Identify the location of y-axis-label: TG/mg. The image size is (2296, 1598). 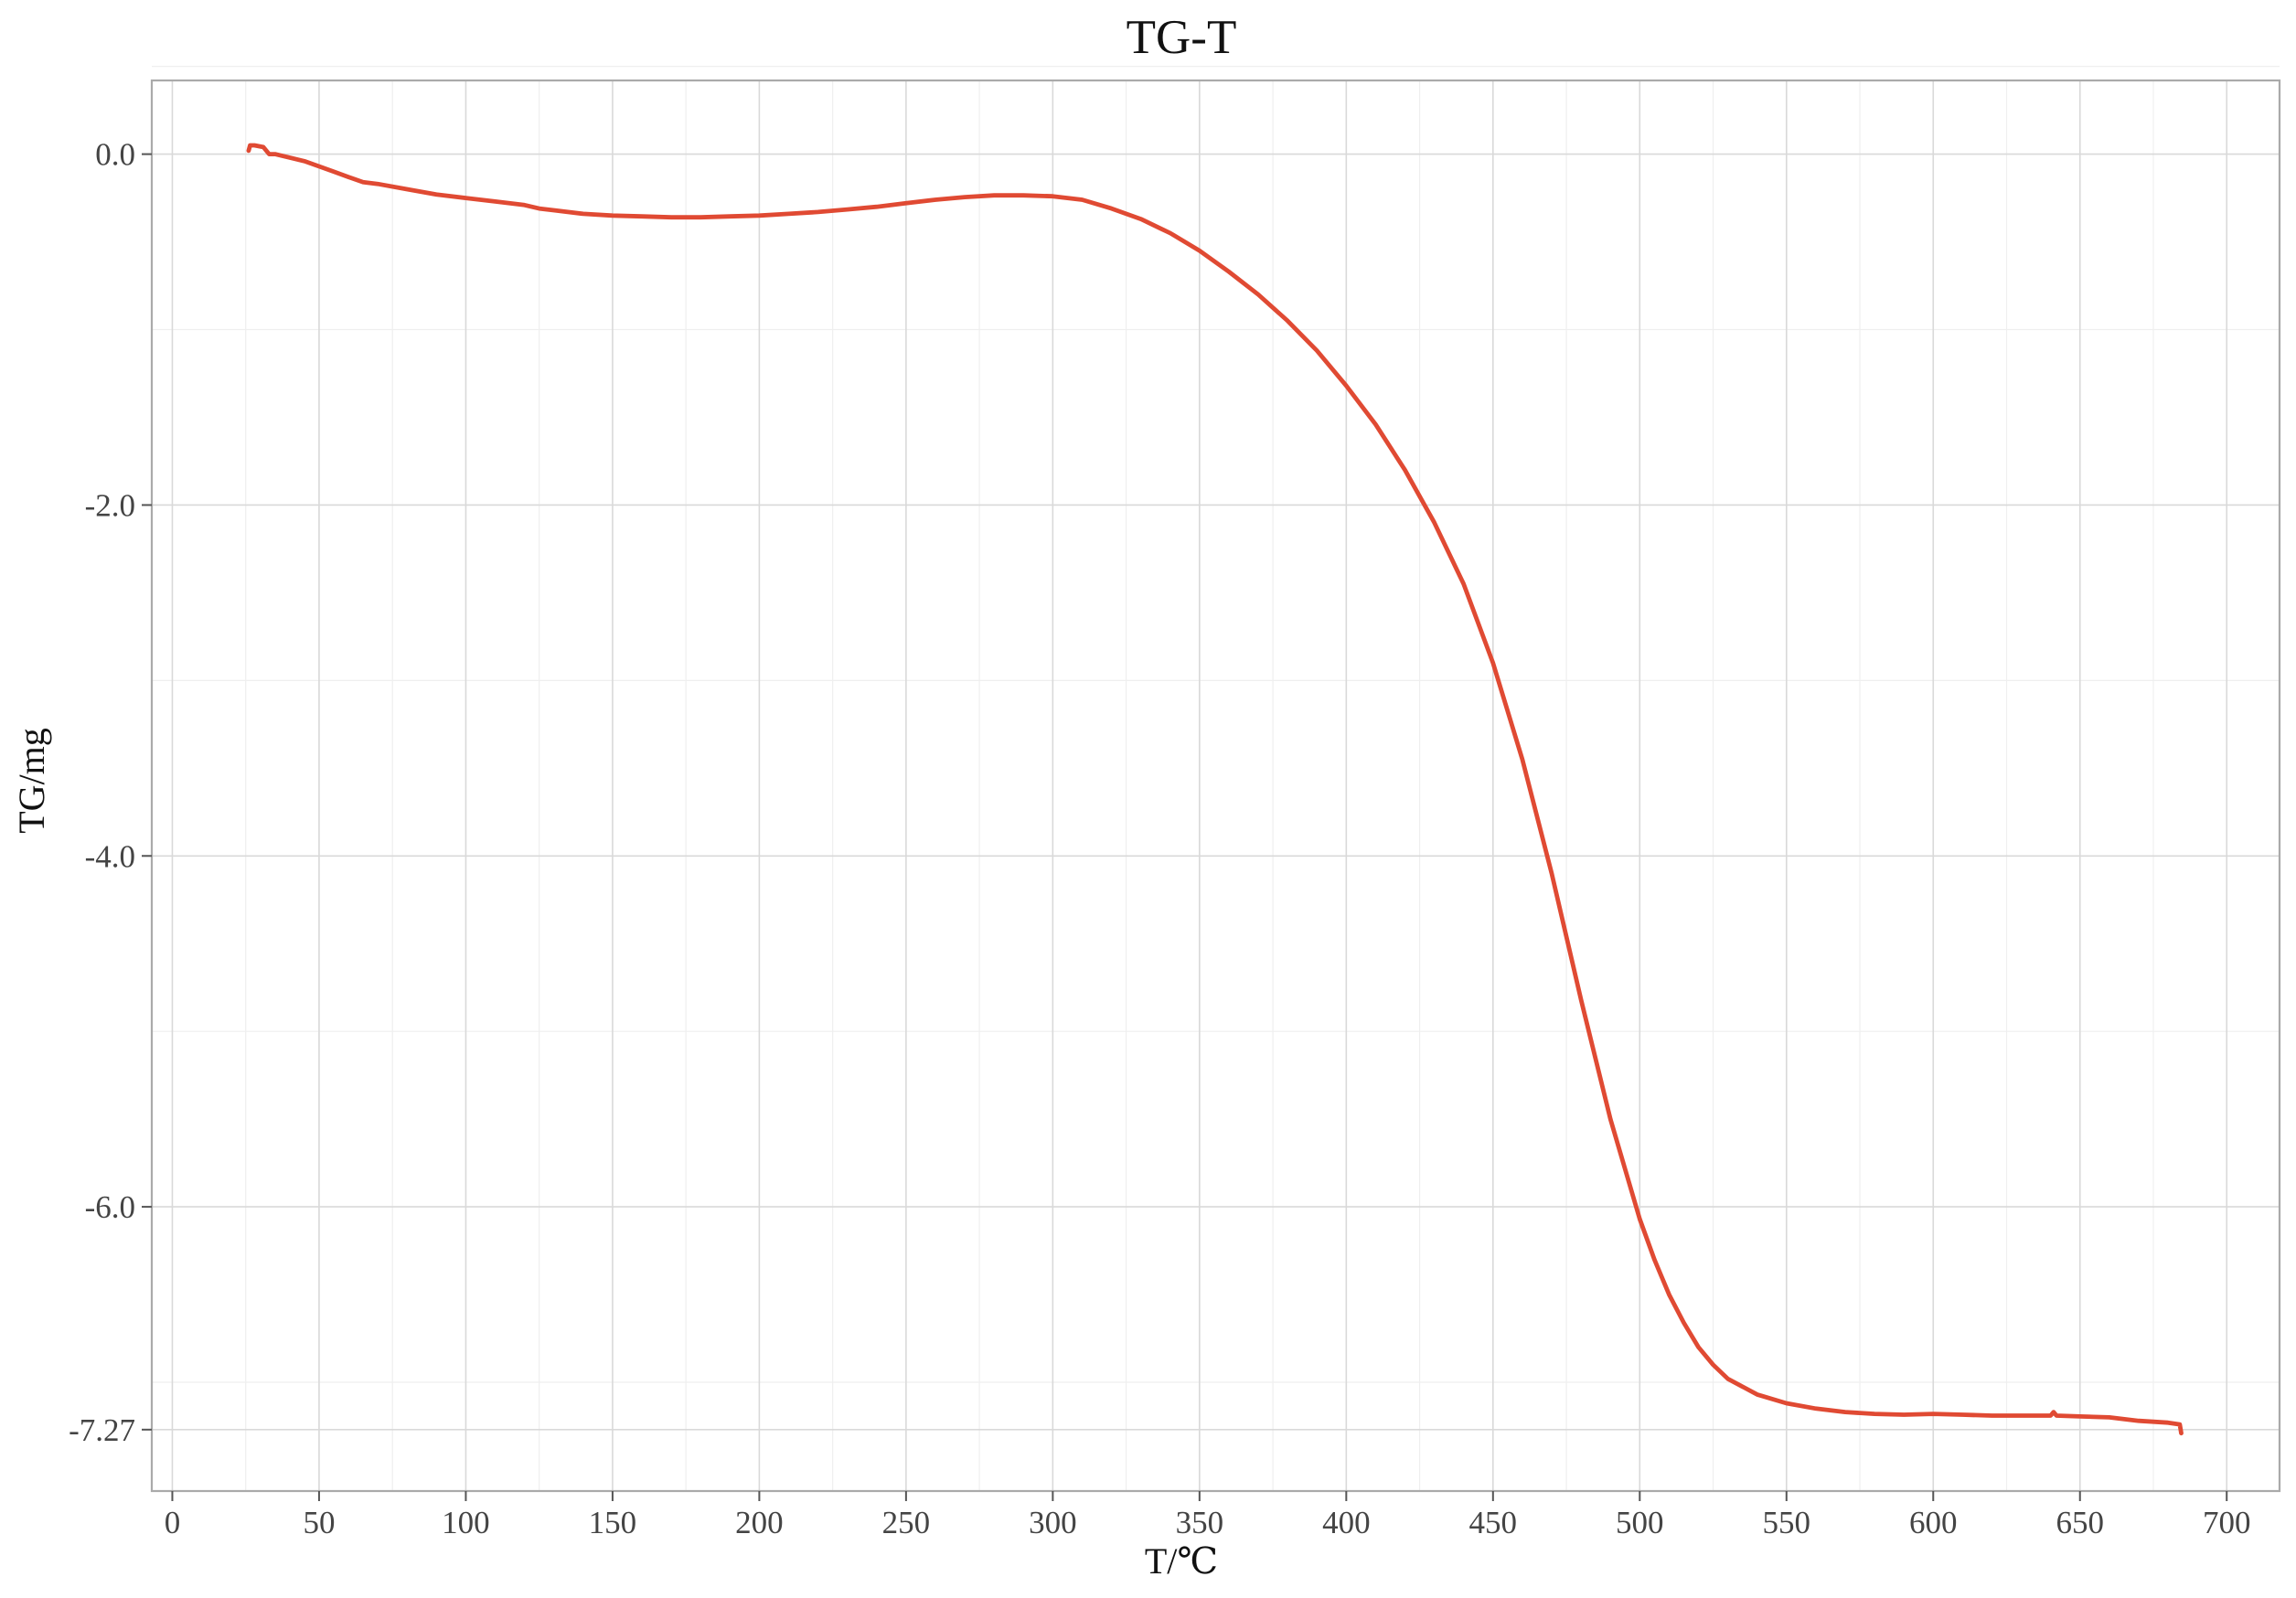
(32, 781).